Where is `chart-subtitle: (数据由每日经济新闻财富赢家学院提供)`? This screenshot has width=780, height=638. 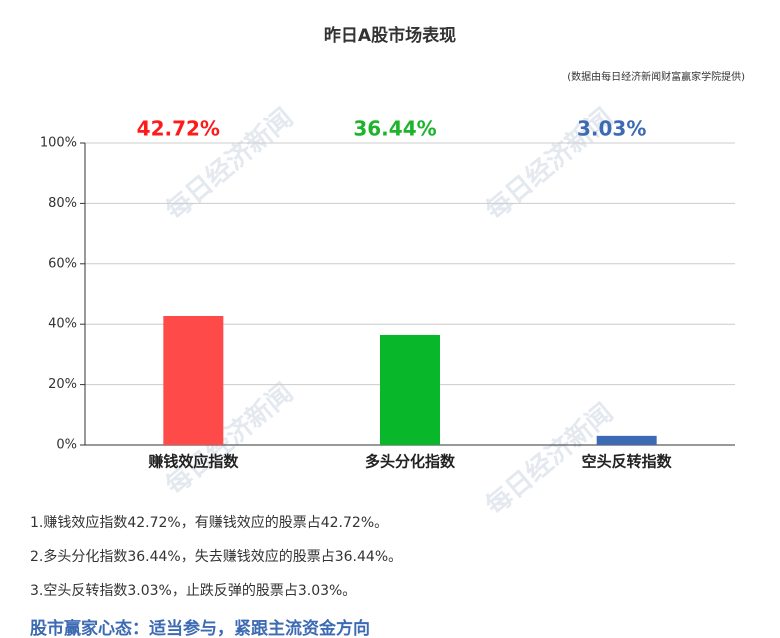 chart-subtitle: (数据由每日经济新闻财富赢家学院提供) is located at coordinates (656, 76).